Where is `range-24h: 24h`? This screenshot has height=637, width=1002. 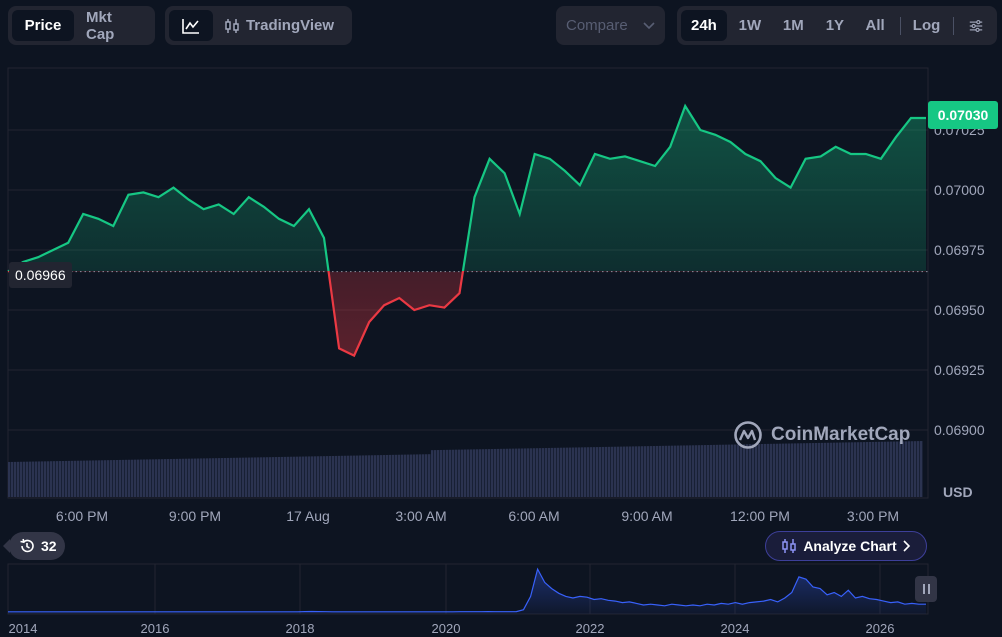 range-24h: 24h is located at coordinates (704, 25).